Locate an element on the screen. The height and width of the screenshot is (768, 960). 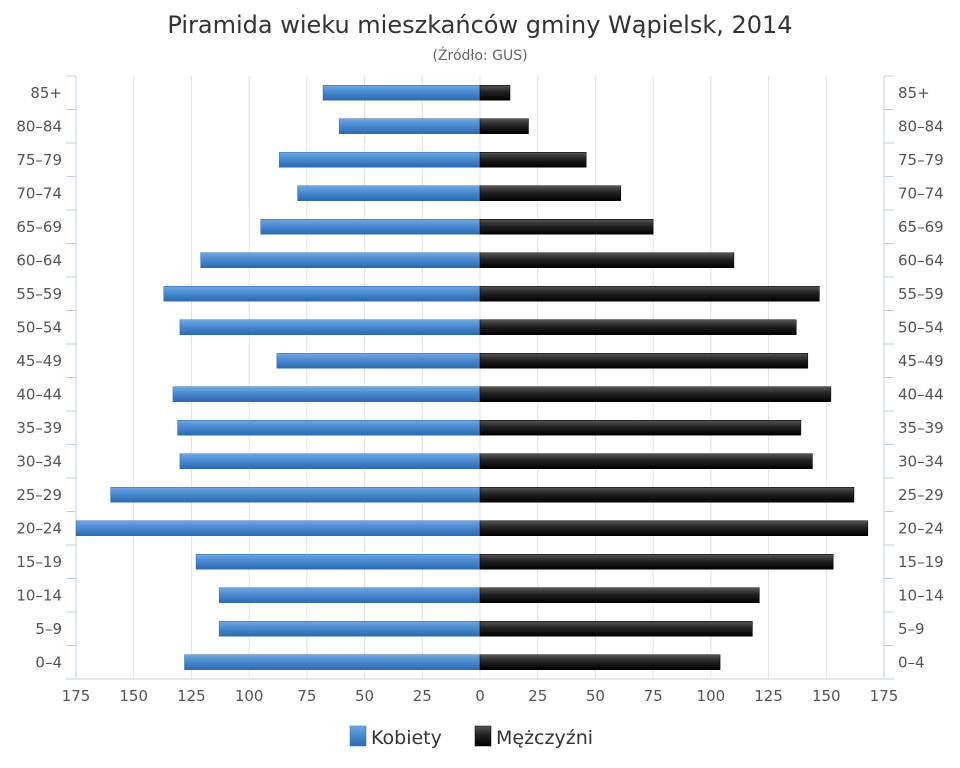
category-label-right: 15–19 is located at coordinates (921, 562).